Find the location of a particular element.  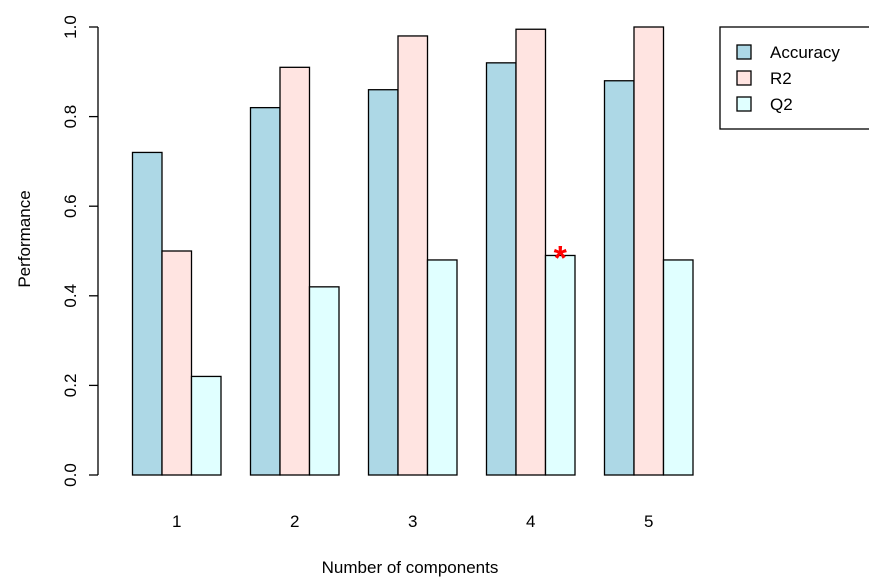

legend-swatch-q2 is located at coordinates (744, 104).